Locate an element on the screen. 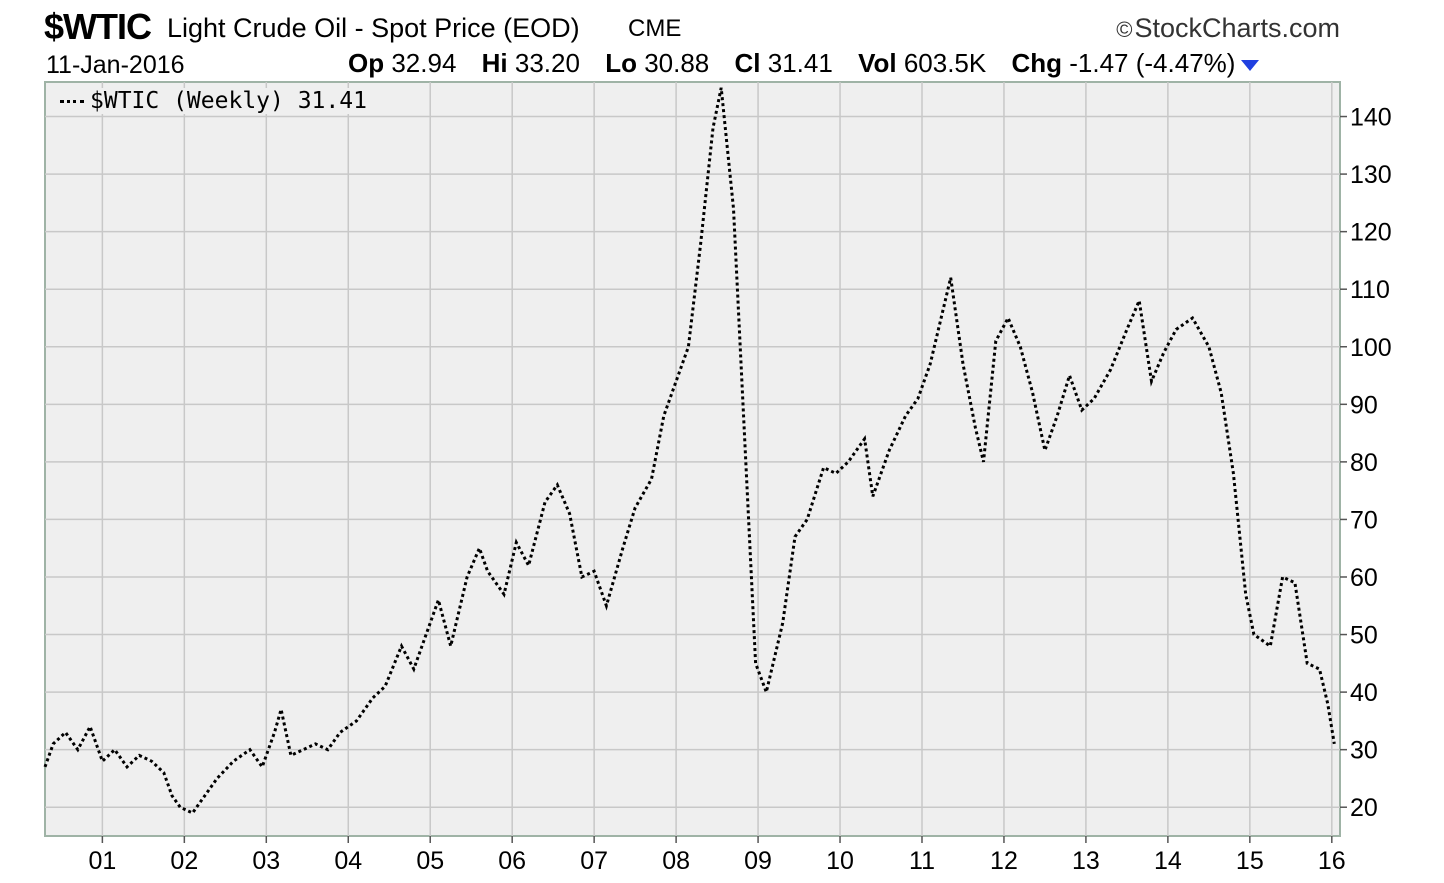  y-axis: 20 30 40 50 60 70 80 90 100 110 120 130 140 is located at coordinates (1366, 463).